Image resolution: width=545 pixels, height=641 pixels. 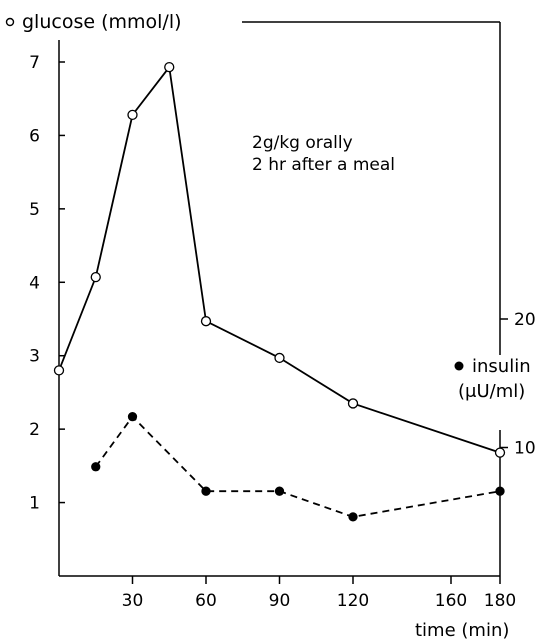 What do you see at coordinates (34, 63) in the screenshot?
I see `y-left-tick-label: 7` at bounding box center [34, 63].